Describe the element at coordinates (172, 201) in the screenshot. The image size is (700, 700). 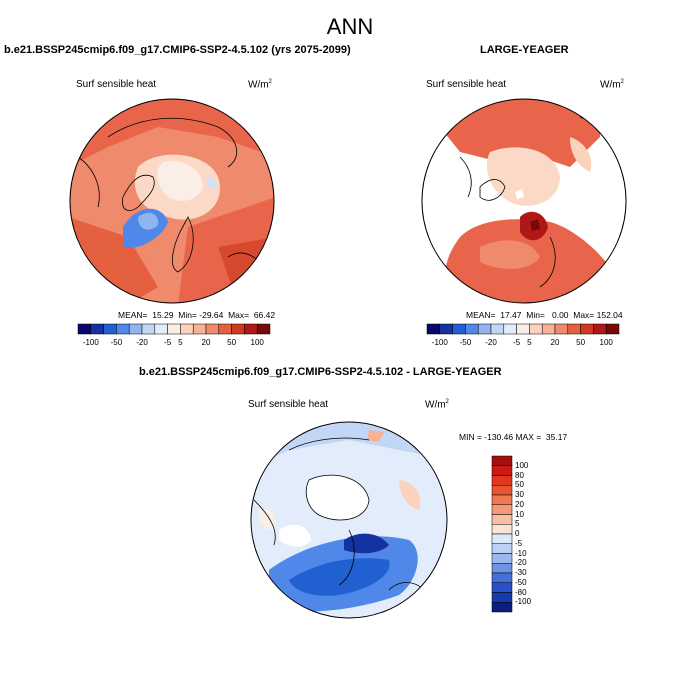
I see `panel1-map` at that location.